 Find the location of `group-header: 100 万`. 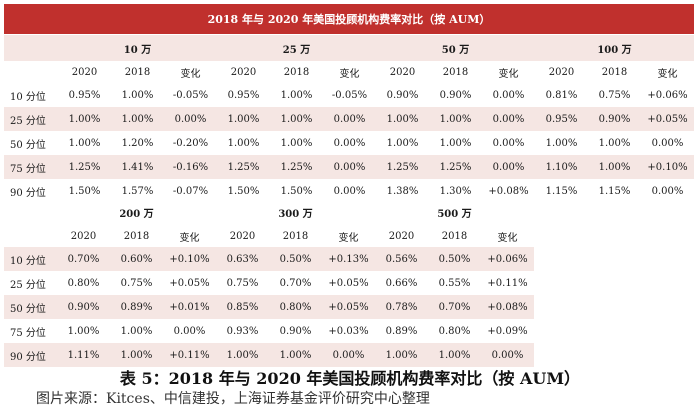

group-header: 100 万 is located at coordinates (614, 48).